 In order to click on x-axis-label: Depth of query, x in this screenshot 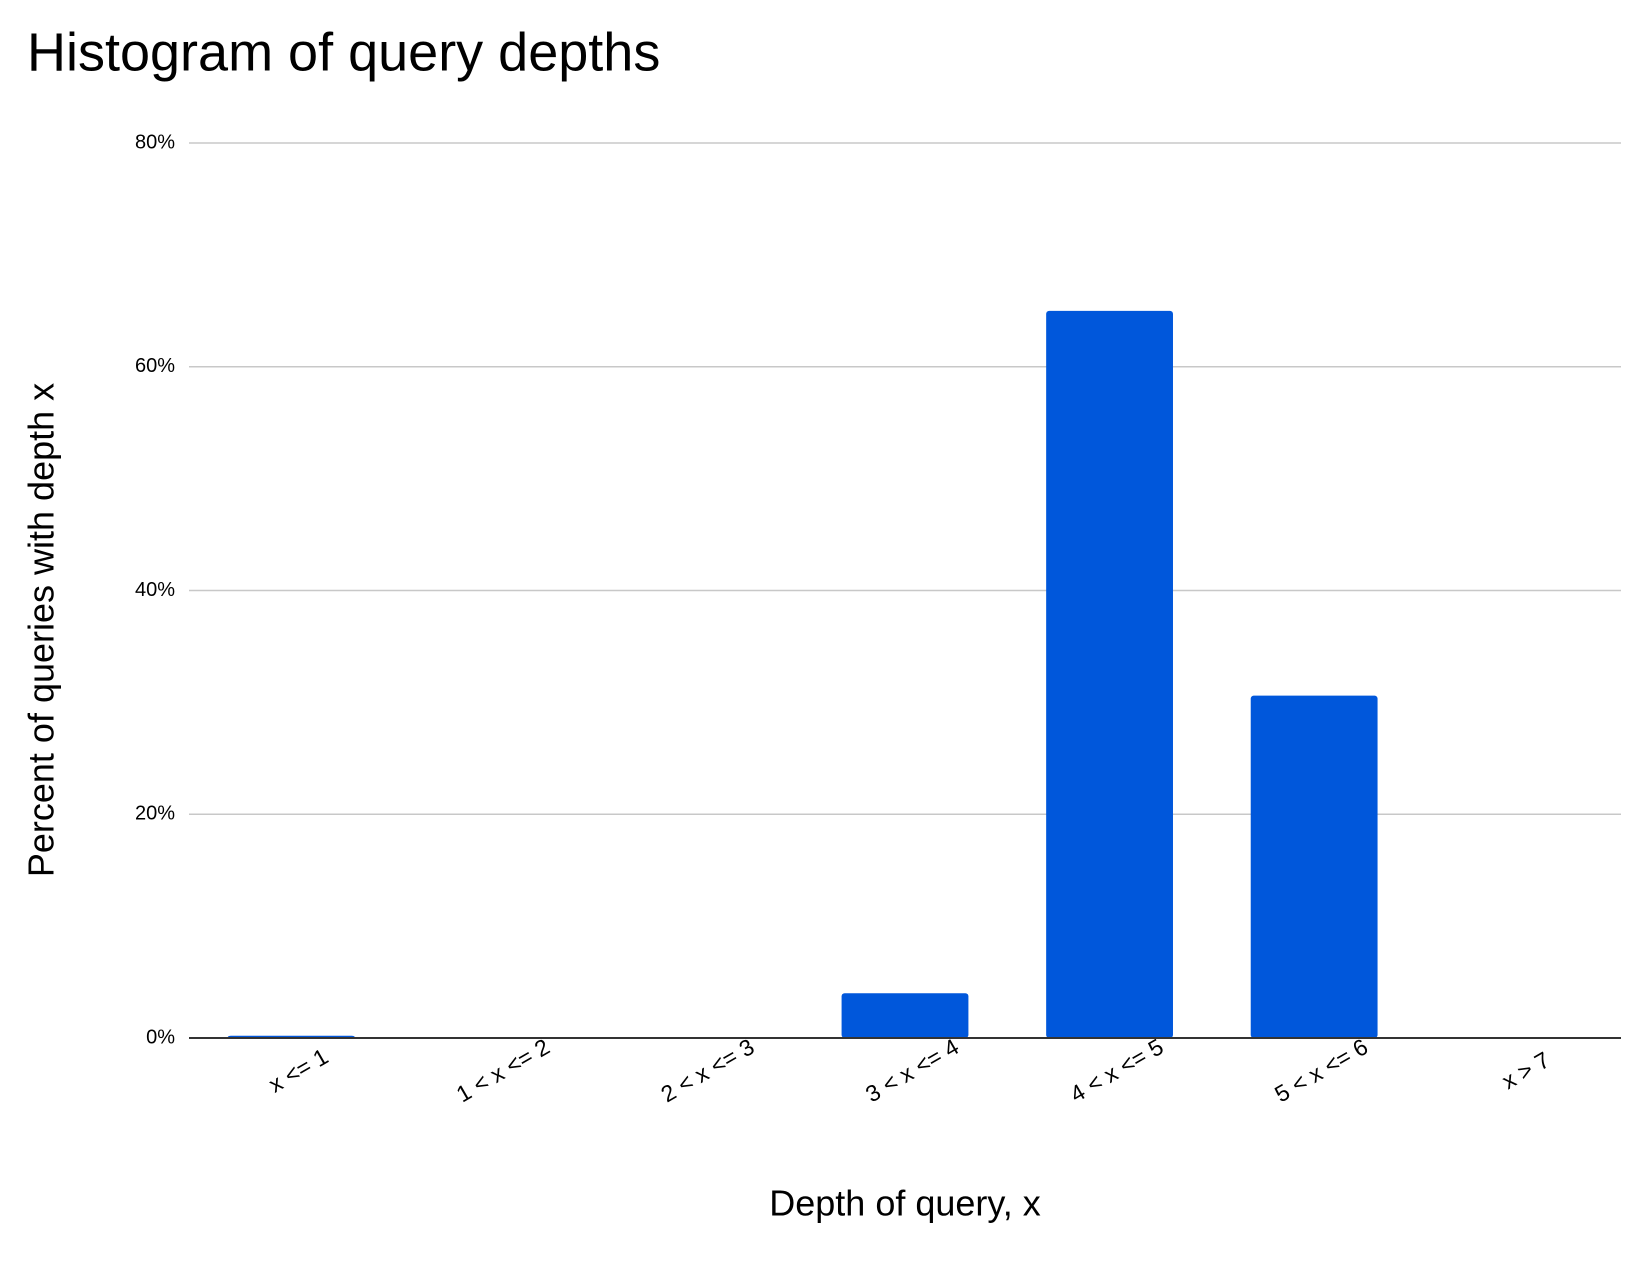, I will do `click(904, 1203)`.